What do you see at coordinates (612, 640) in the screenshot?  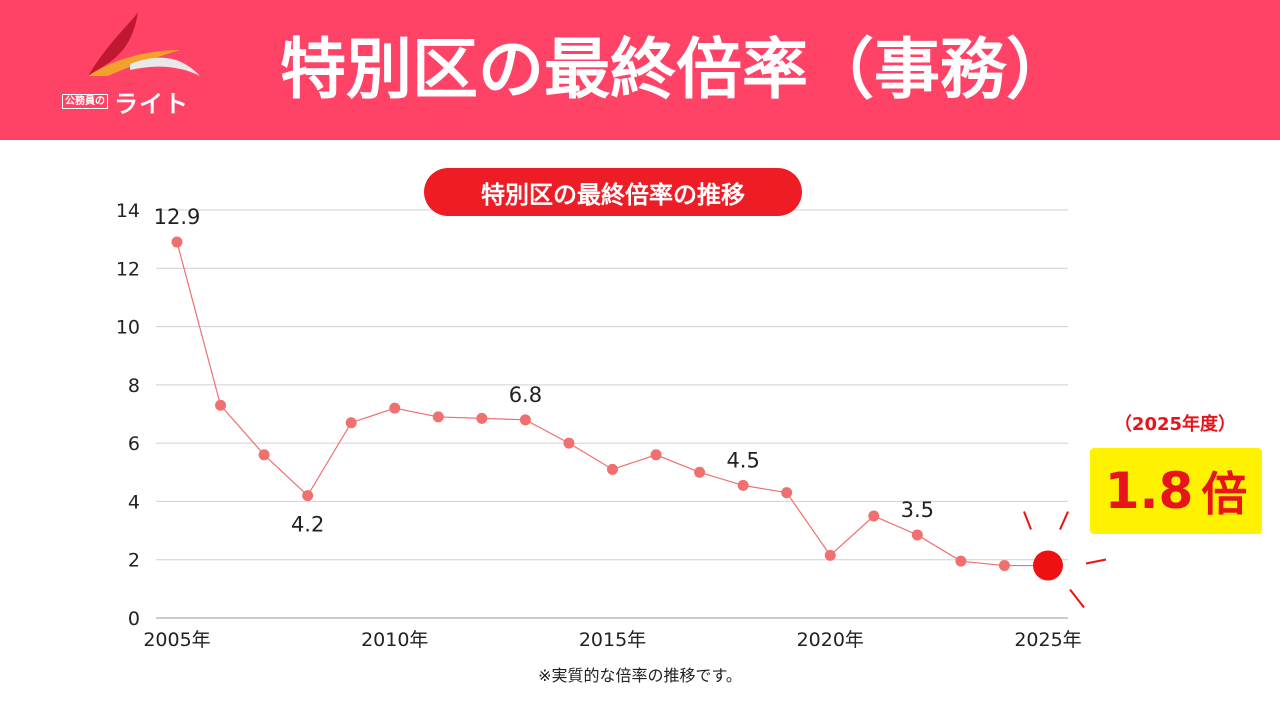 I see `x-tick-label: 2015年` at bounding box center [612, 640].